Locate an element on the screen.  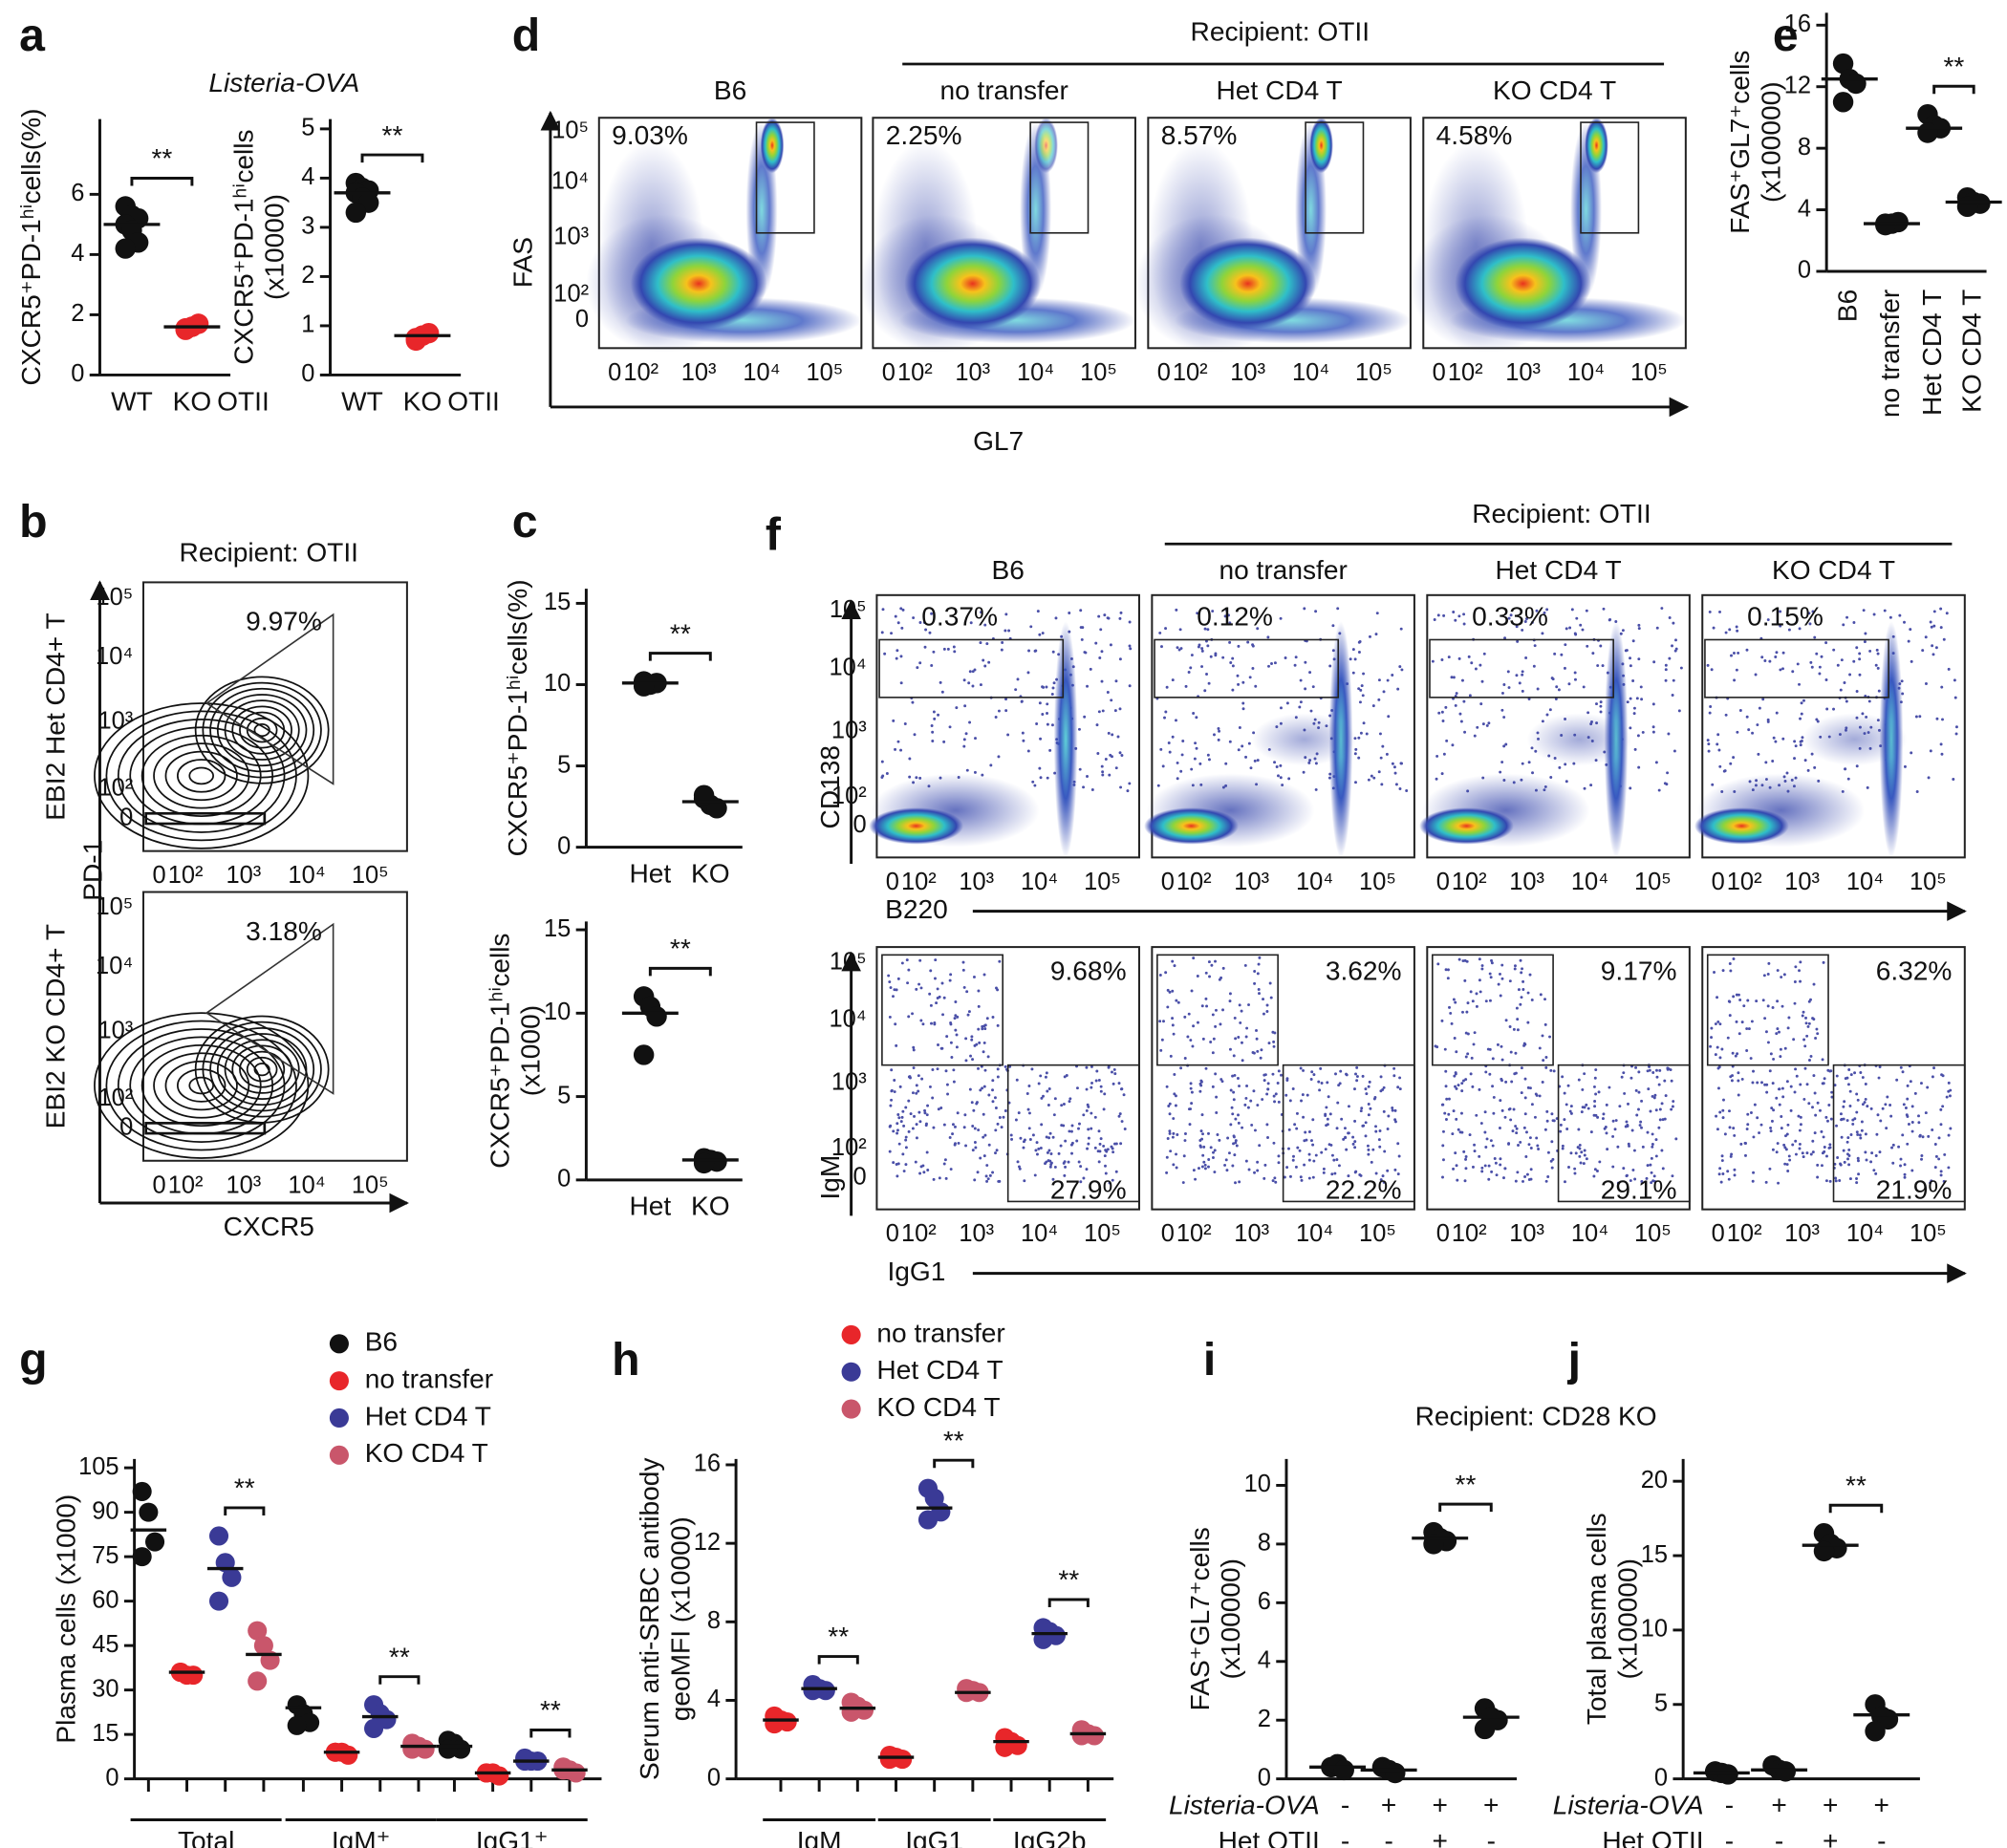
y-tick-label: 4 is located at coordinates (307, 176).